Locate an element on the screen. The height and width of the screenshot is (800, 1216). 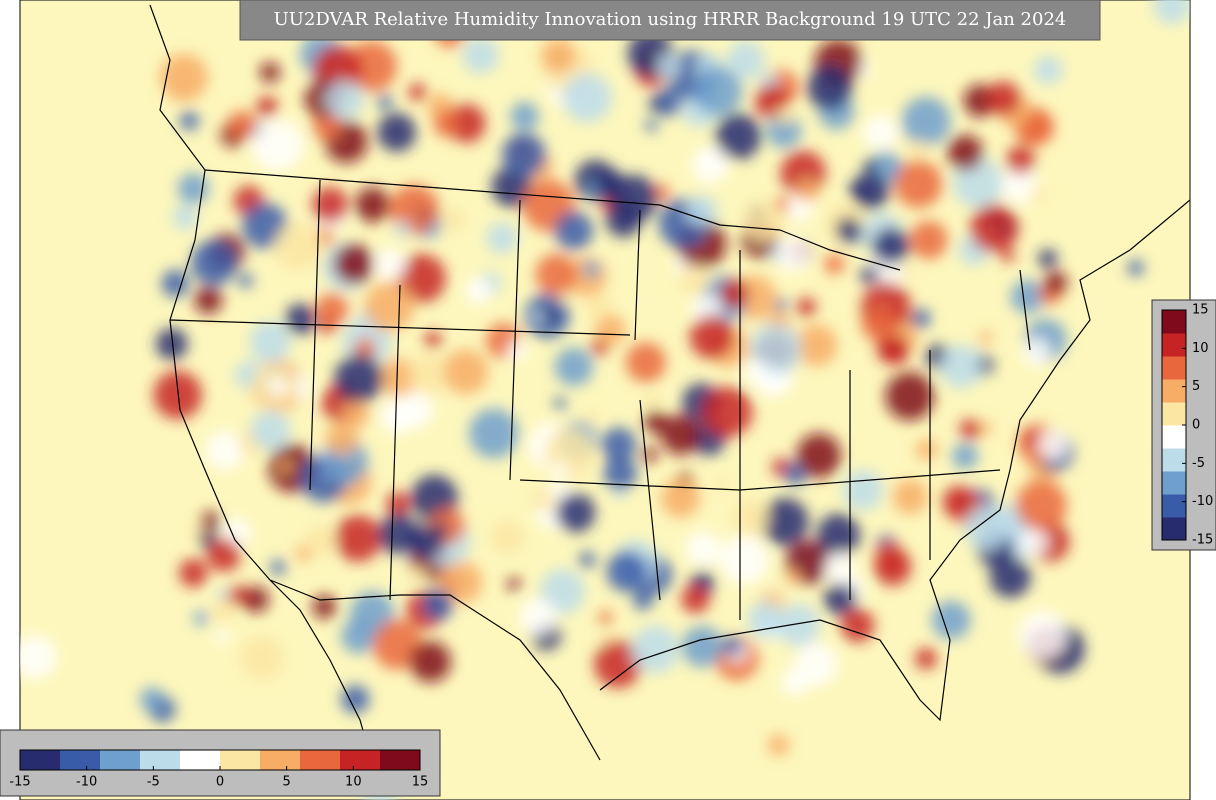
colorbar-tick-label: -5 is located at coordinates (153, 782).